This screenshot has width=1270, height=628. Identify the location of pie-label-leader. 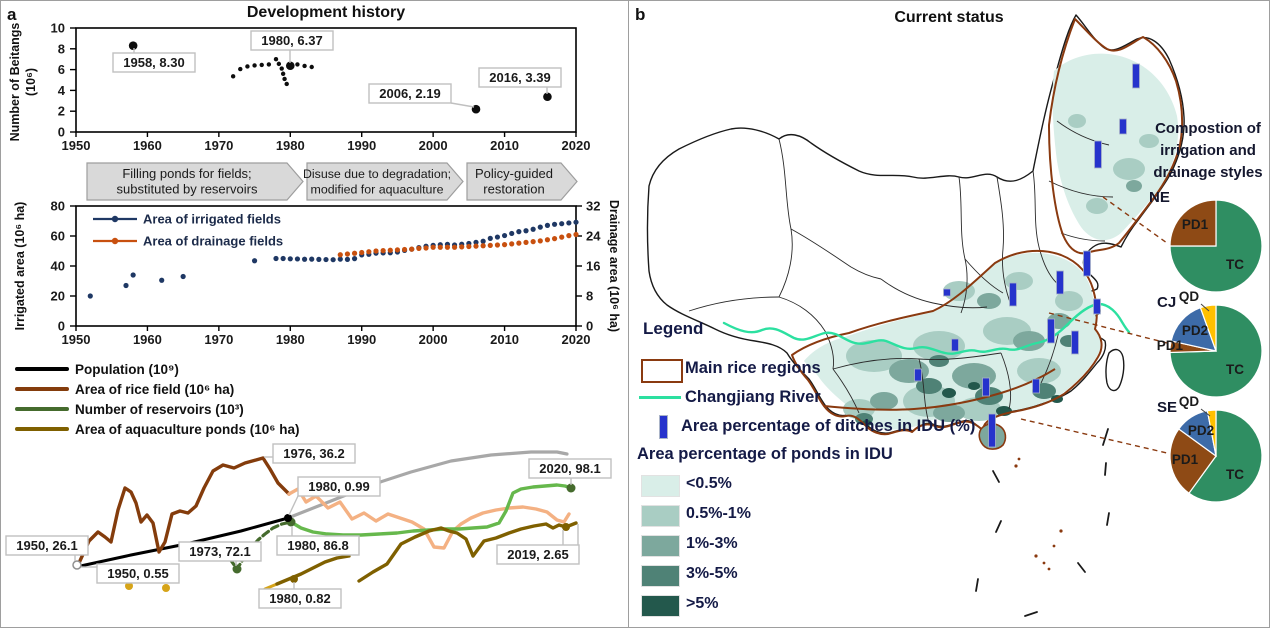
(1205, 412).